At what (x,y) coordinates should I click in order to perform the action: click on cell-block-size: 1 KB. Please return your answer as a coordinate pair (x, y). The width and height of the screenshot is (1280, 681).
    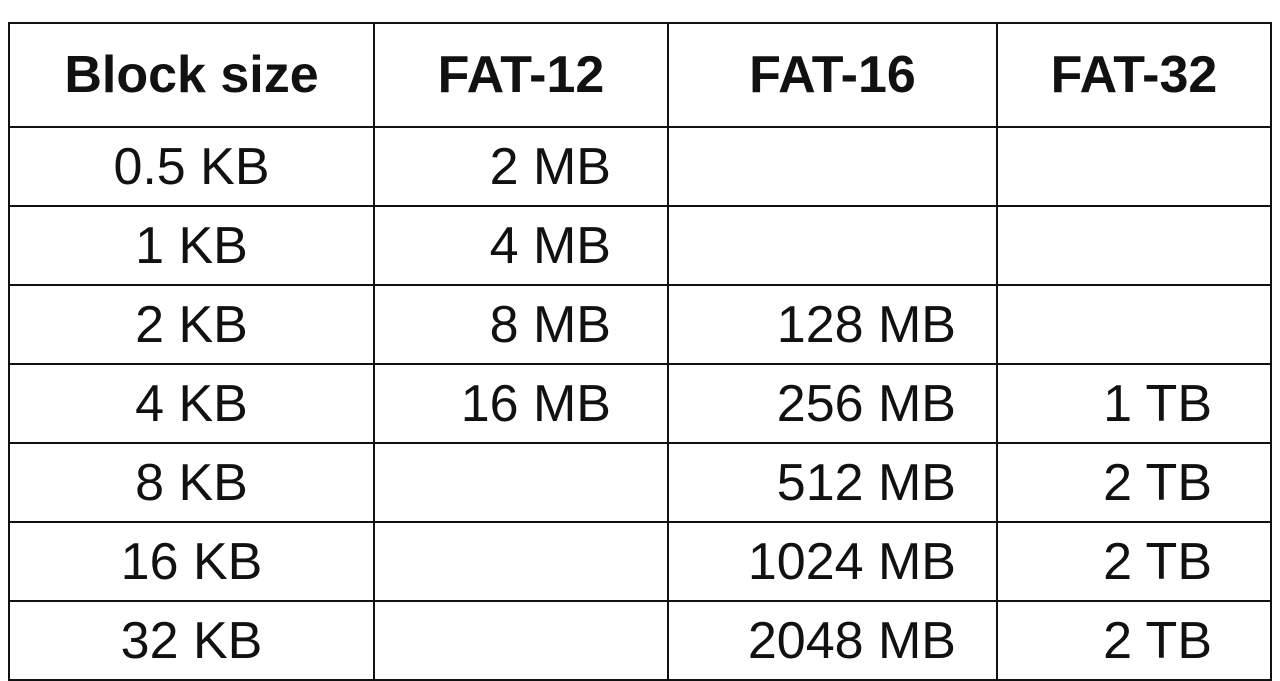
    Looking at the image, I should click on (191, 245).